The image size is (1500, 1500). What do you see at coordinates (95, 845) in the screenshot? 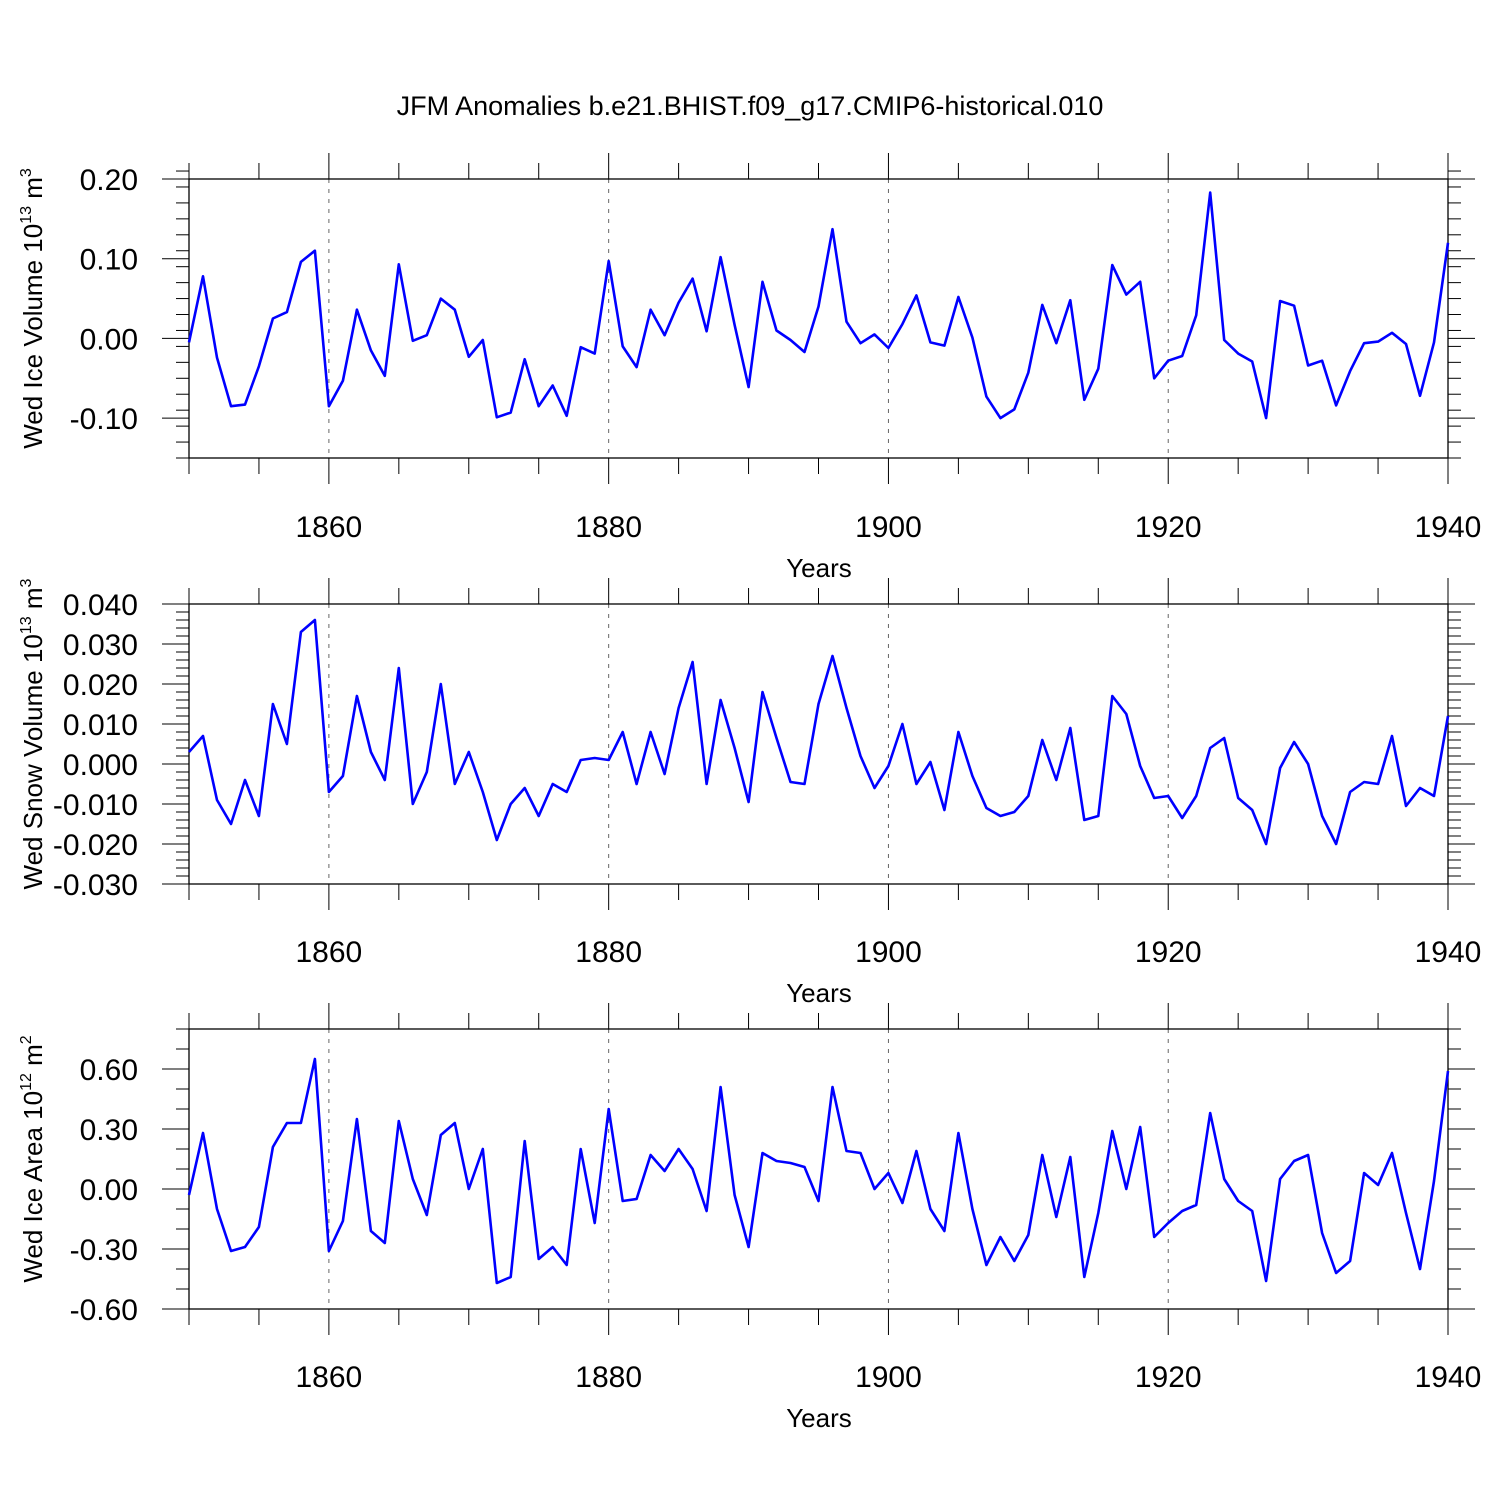
I see `y-tick-label: -0.020` at bounding box center [95, 845].